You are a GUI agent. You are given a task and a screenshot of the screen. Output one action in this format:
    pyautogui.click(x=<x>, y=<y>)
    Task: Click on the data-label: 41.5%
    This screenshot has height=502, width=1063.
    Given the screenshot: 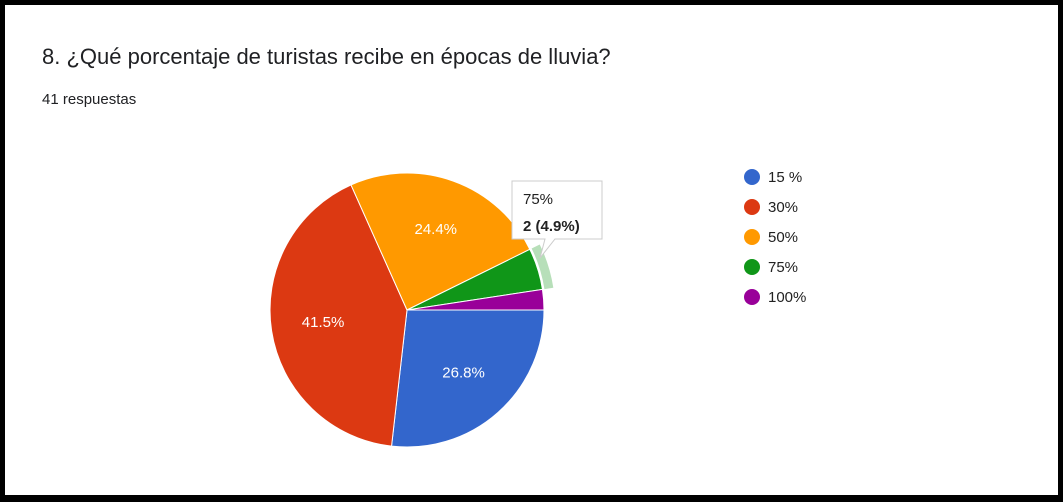 What is the action you would take?
    pyautogui.click(x=323, y=322)
    